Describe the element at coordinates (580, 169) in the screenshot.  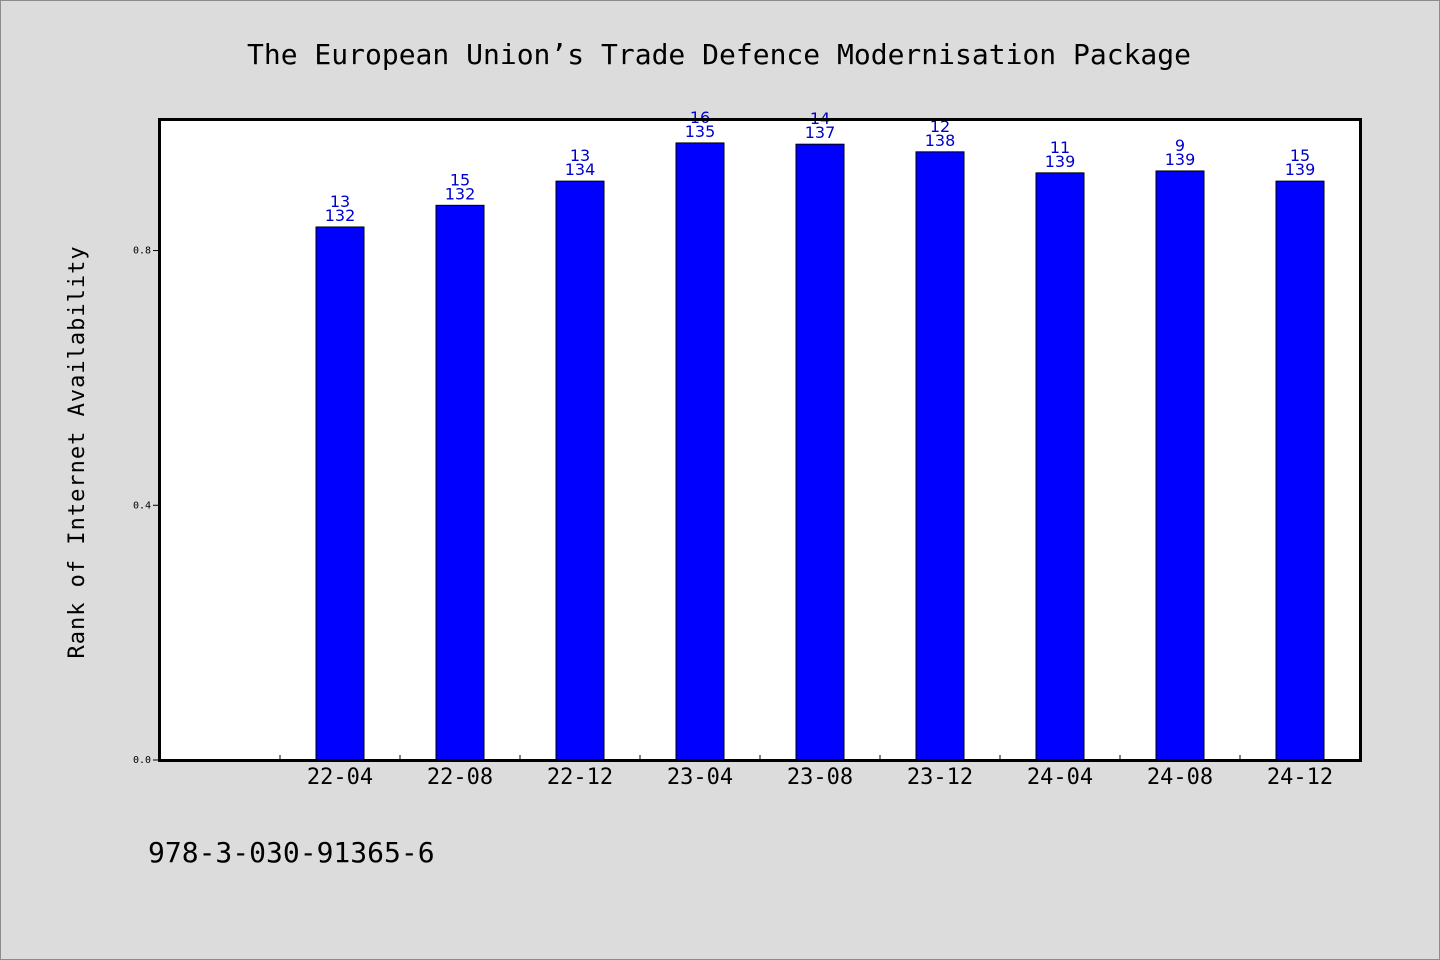
I see `data-label-bottom: 134` at that location.